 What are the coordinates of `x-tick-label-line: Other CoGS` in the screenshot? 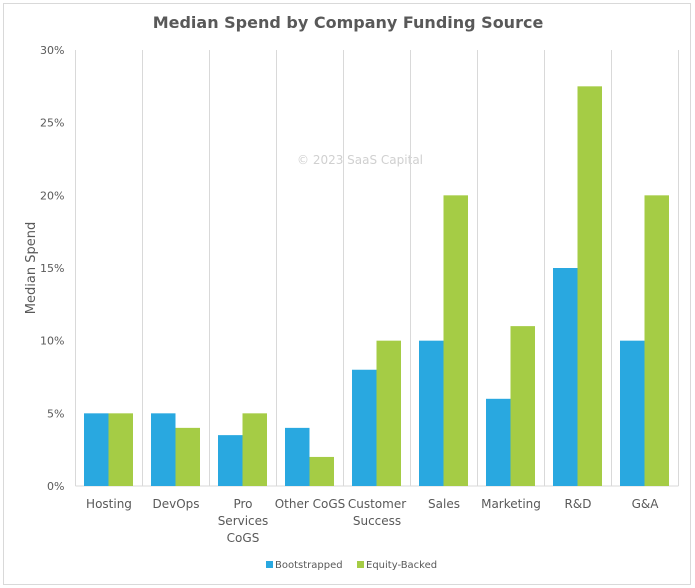 It's located at (310, 504).